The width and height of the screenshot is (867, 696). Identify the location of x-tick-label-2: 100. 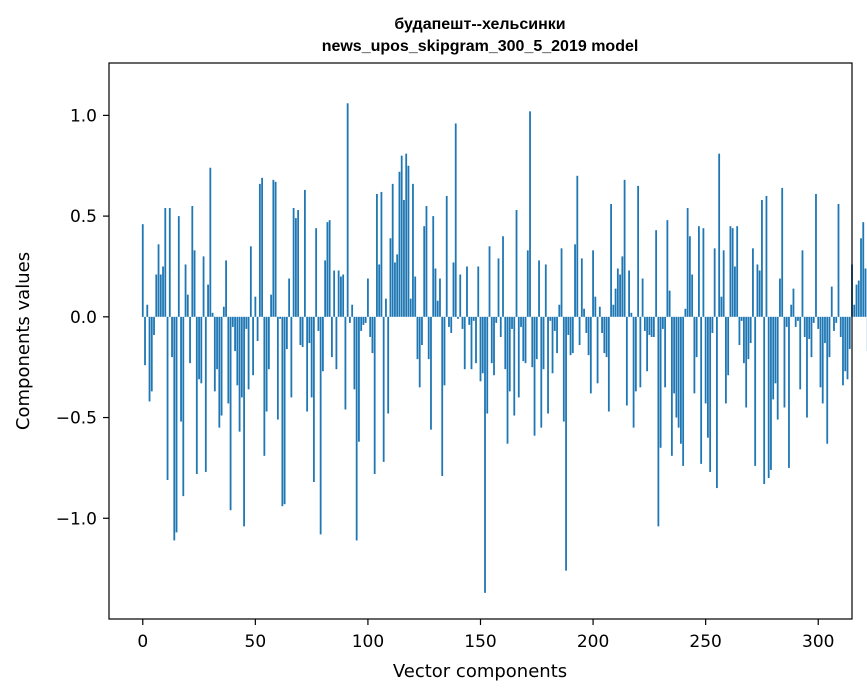
(368, 642).